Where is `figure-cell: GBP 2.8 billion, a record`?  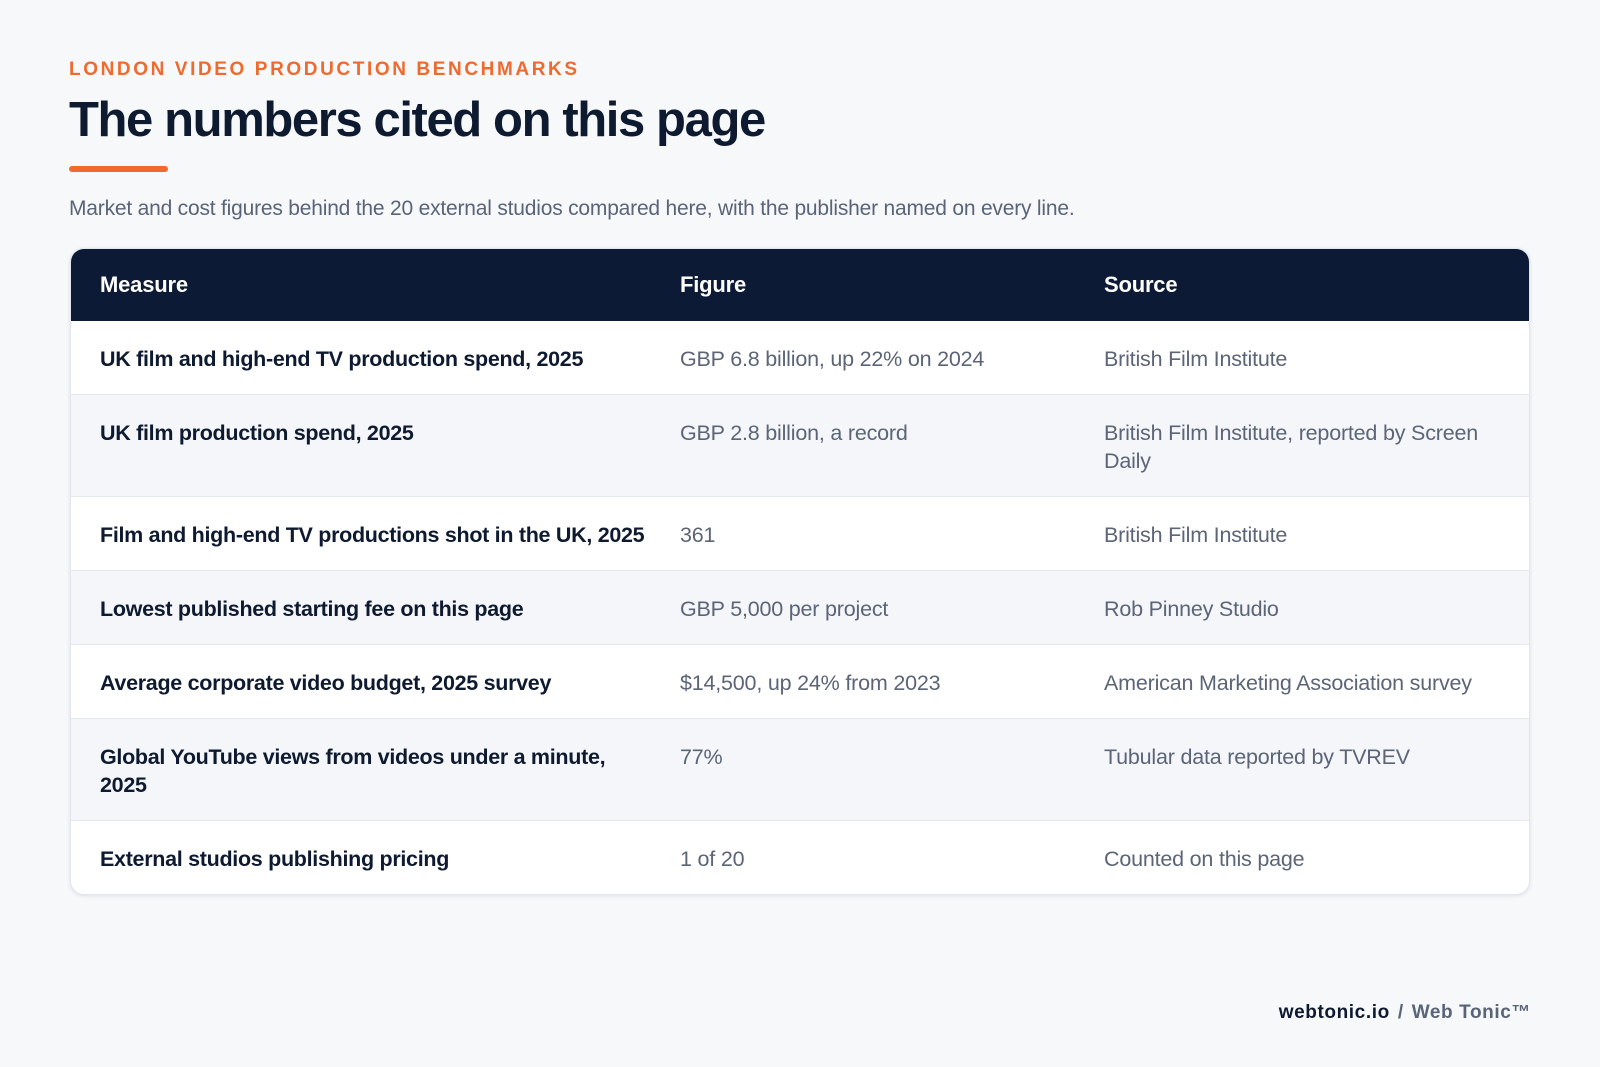 figure-cell: GBP 2.8 billion, a record is located at coordinates (794, 433).